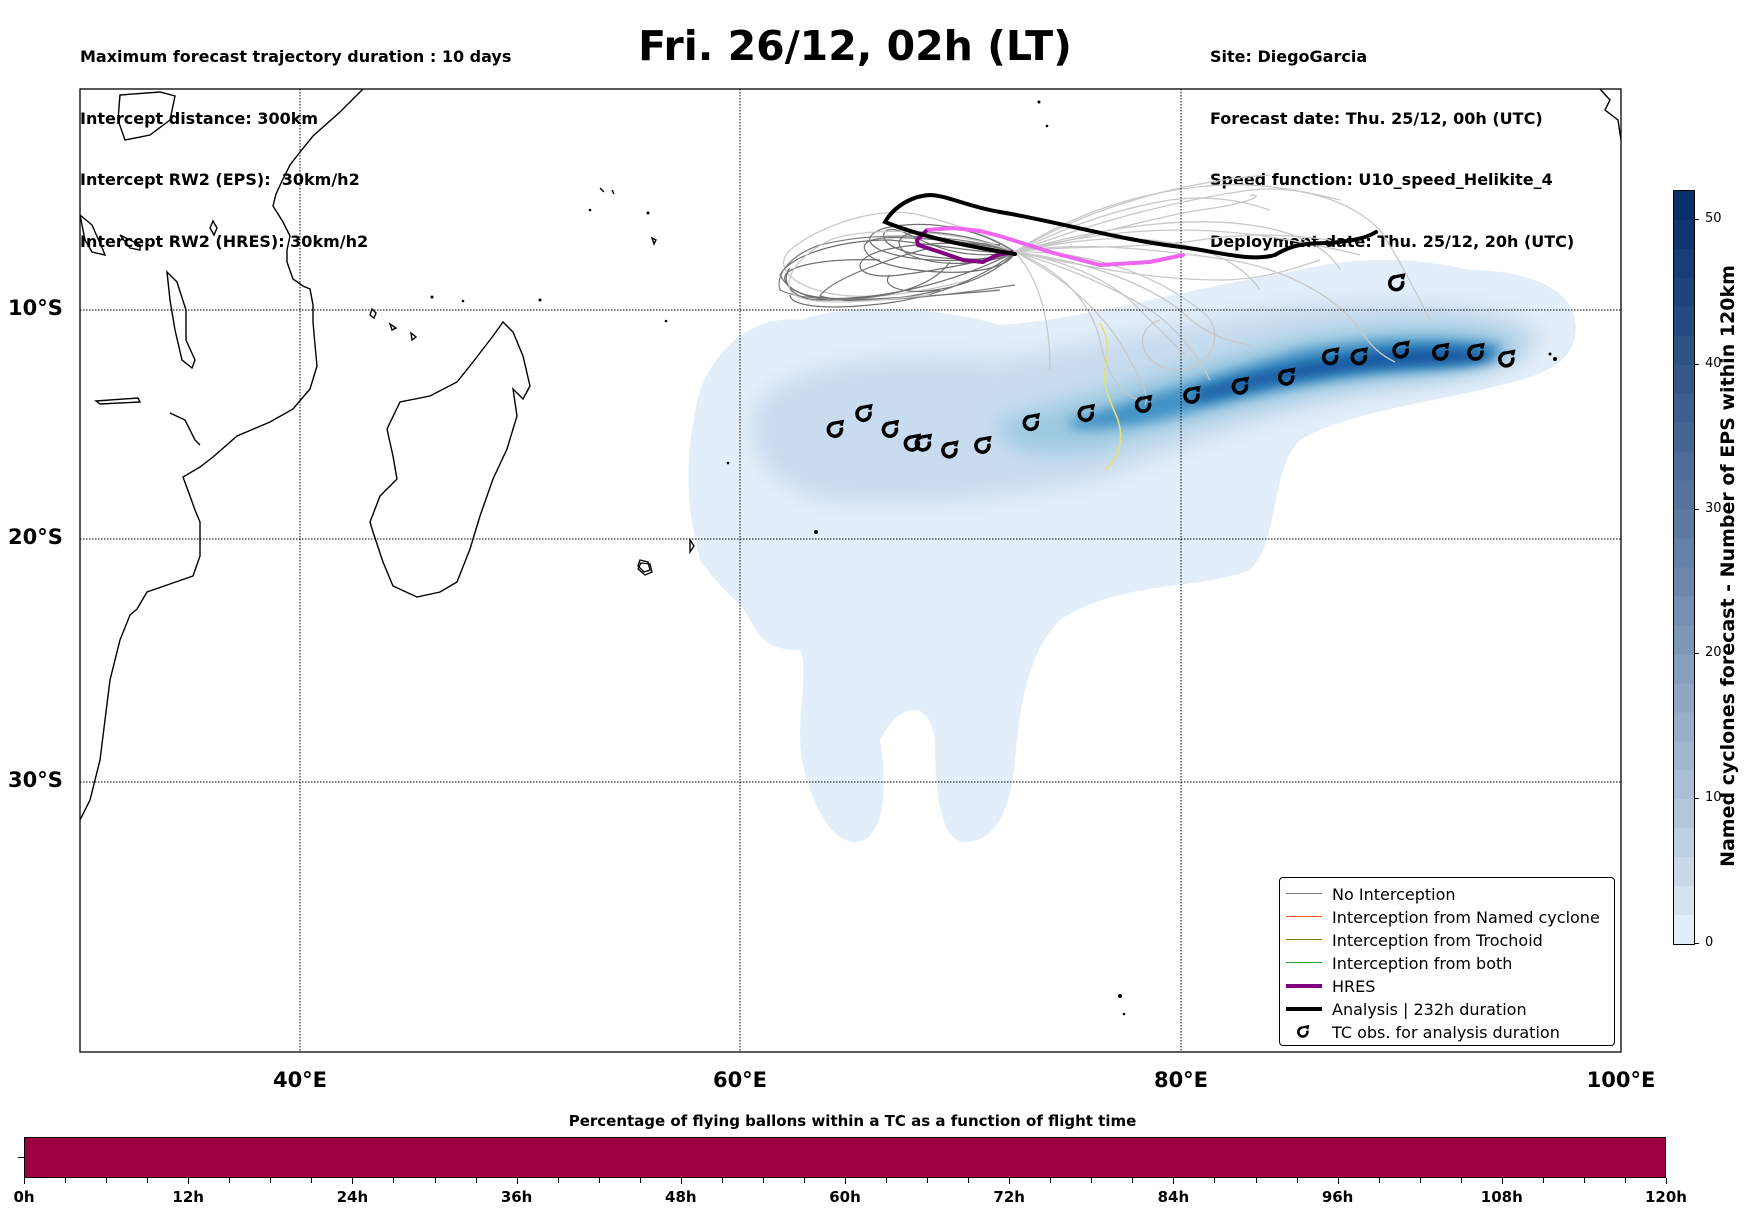  What do you see at coordinates (681, 1197) in the screenshot?
I see `flight-bar-tick-label: 48h` at bounding box center [681, 1197].